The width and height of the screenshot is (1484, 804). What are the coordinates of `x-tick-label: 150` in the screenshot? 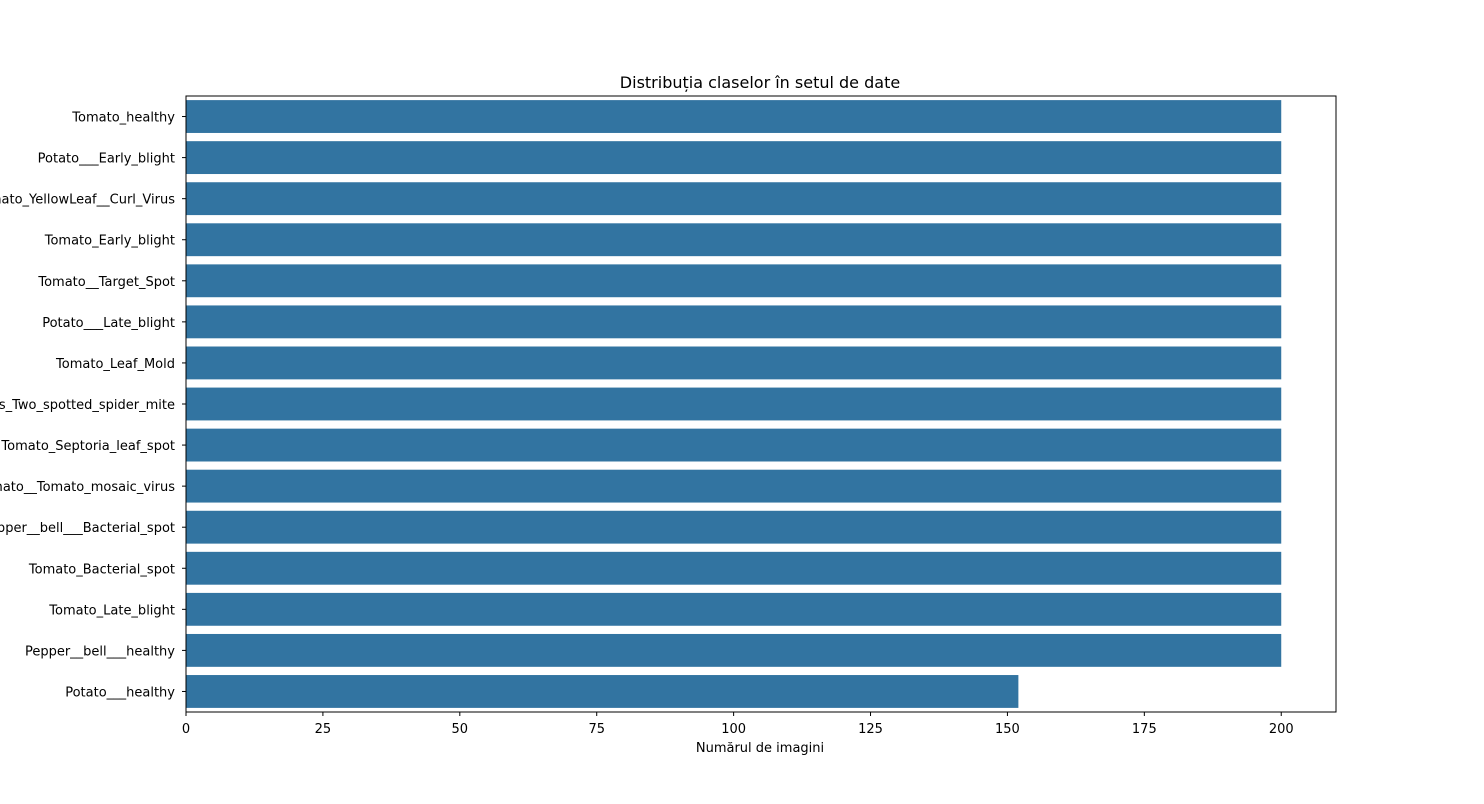 It's located at (1007, 729).